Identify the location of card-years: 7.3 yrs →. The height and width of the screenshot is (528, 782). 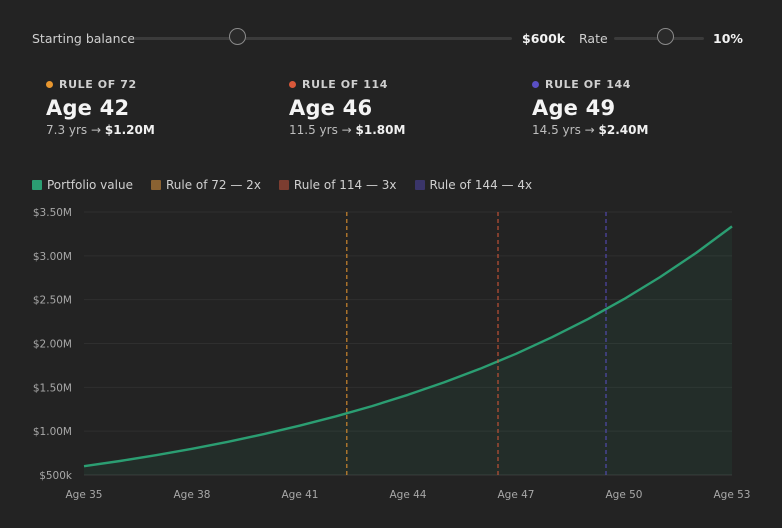
(74, 130).